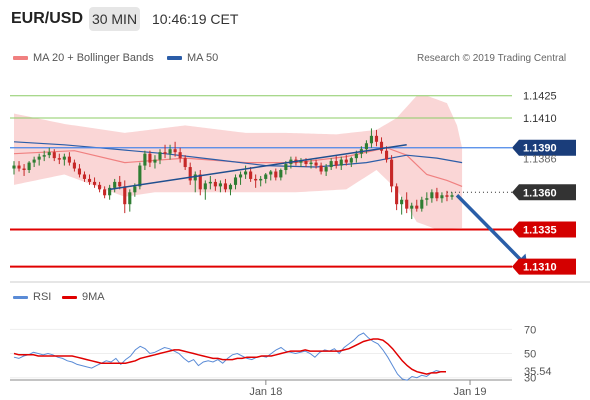  What do you see at coordinates (540, 193) in the screenshot?
I see `last-price-label: 1.1360` at bounding box center [540, 193].